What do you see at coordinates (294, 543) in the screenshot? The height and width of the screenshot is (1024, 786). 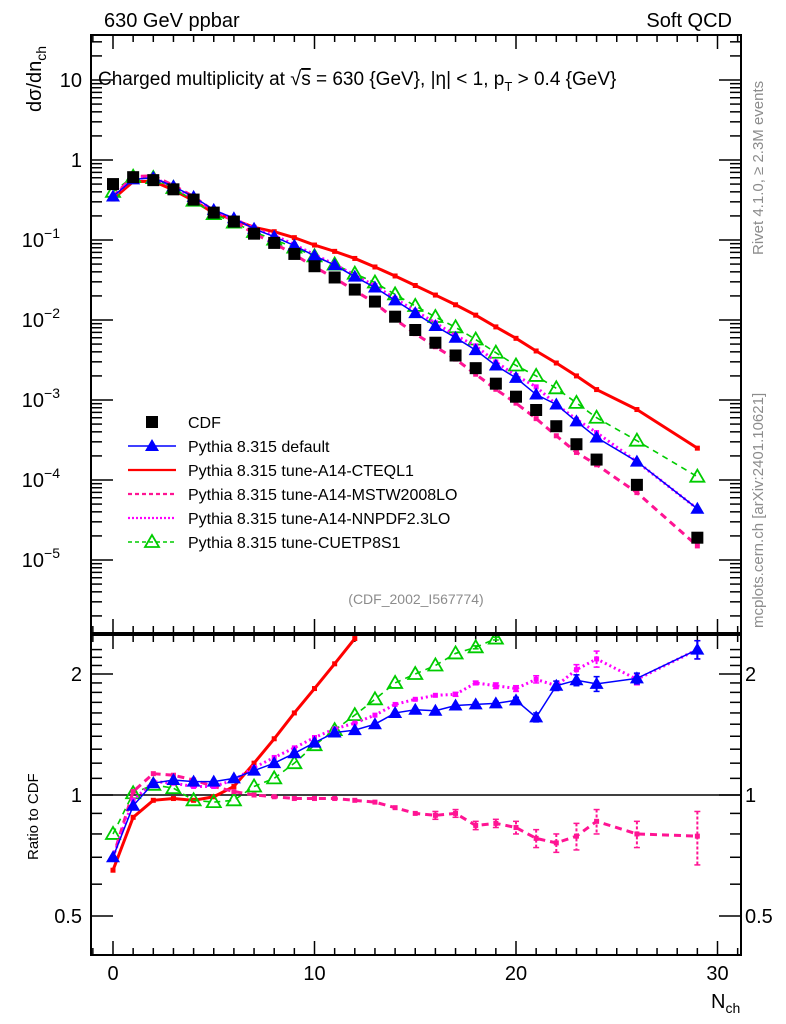 I see `legend-label: Pythia 8.315 tune-CUETP8S1` at bounding box center [294, 543].